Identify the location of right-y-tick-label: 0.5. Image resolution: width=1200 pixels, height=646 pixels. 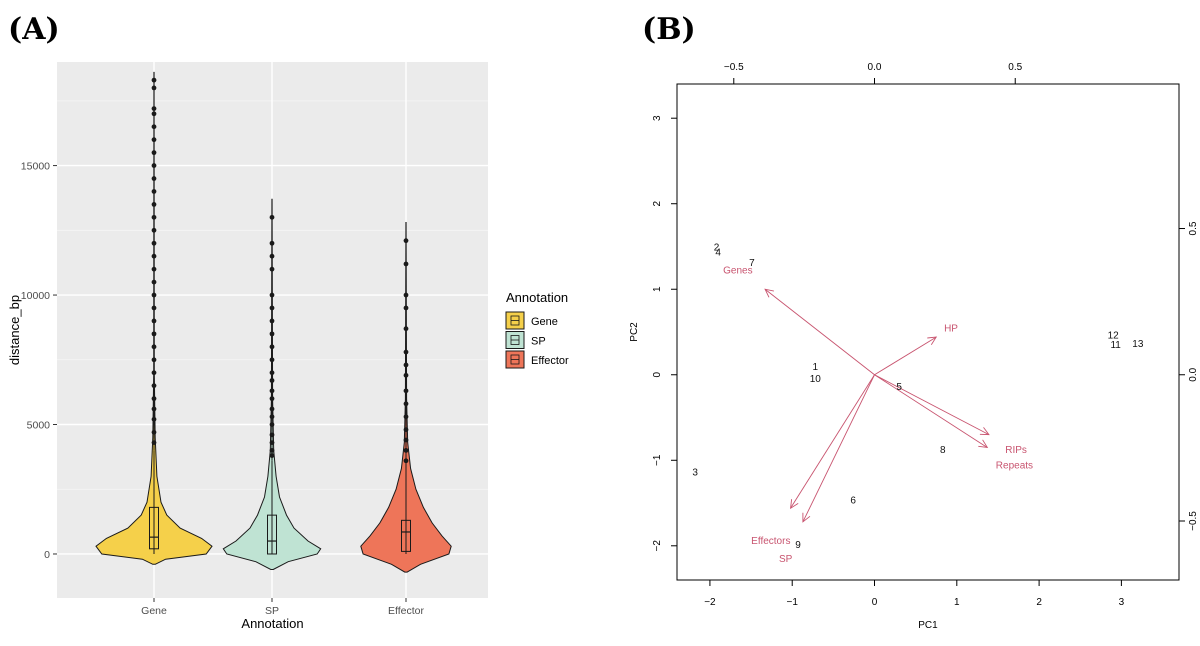
(1193, 228).